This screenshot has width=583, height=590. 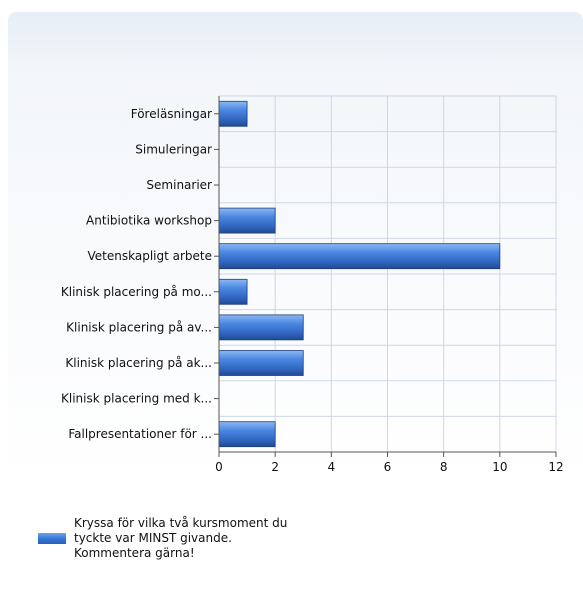 What do you see at coordinates (173, 149) in the screenshot?
I see `y-tick-label: Simuleringar` at bounding box center [173, 149].